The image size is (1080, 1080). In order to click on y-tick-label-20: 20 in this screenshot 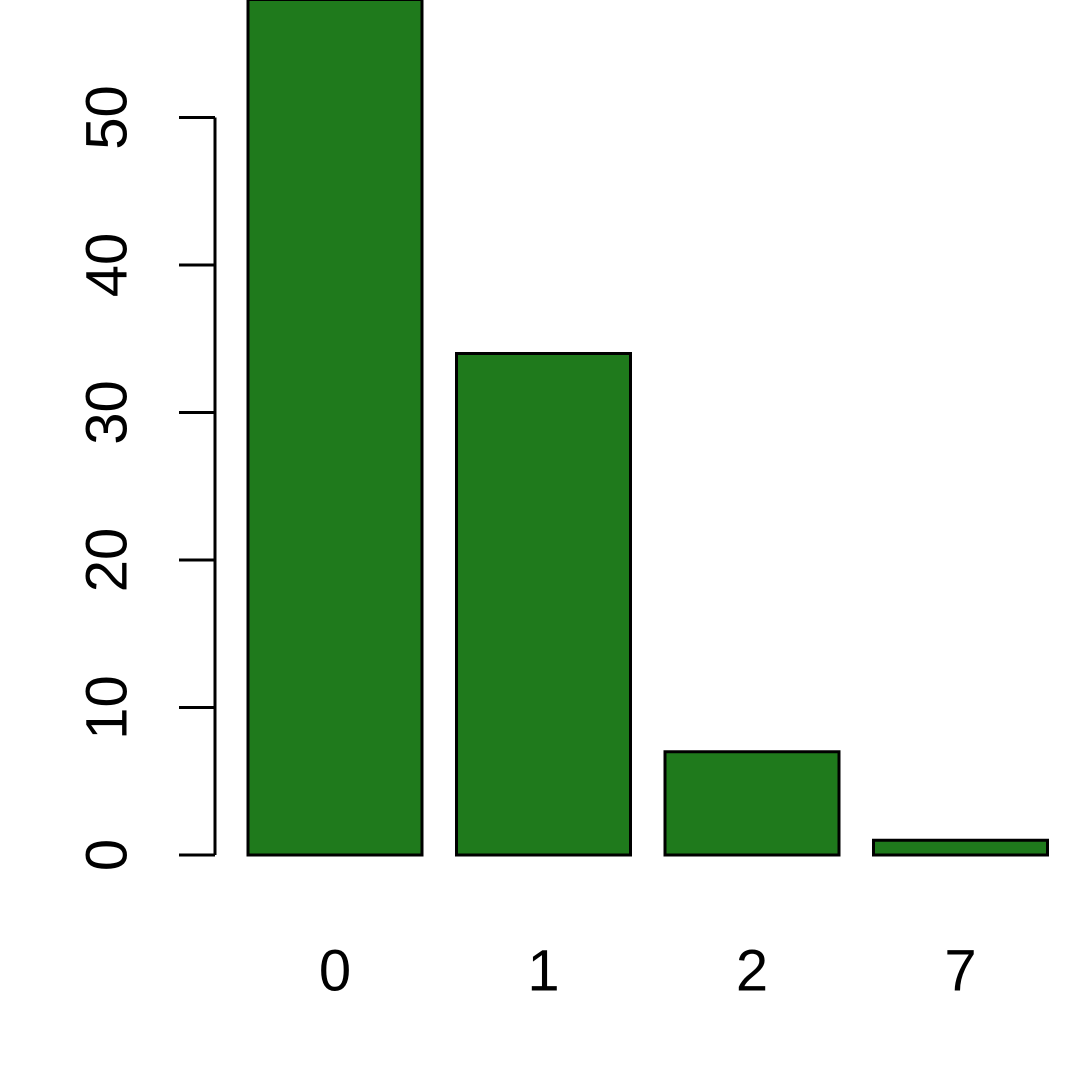, I will do `click(107, 560)`.